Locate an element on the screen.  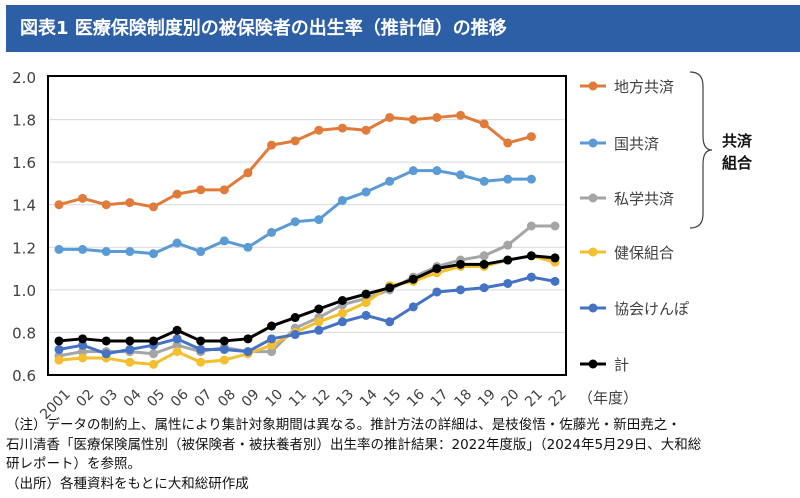
x-tick-label: 12 is located at coordinates (322, 398).